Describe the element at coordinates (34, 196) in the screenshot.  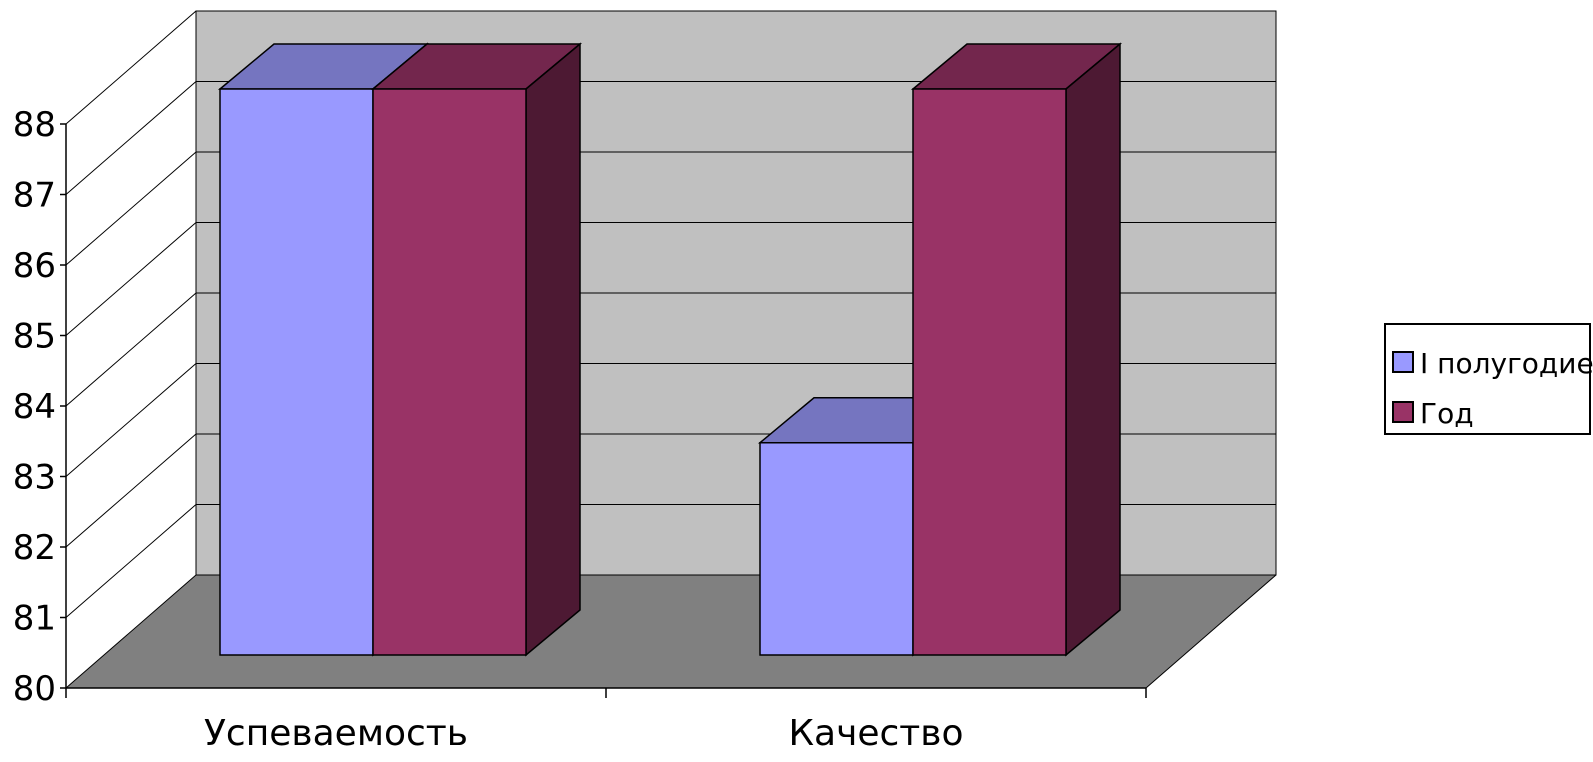
I see `y-tick-label: 87` at that location.